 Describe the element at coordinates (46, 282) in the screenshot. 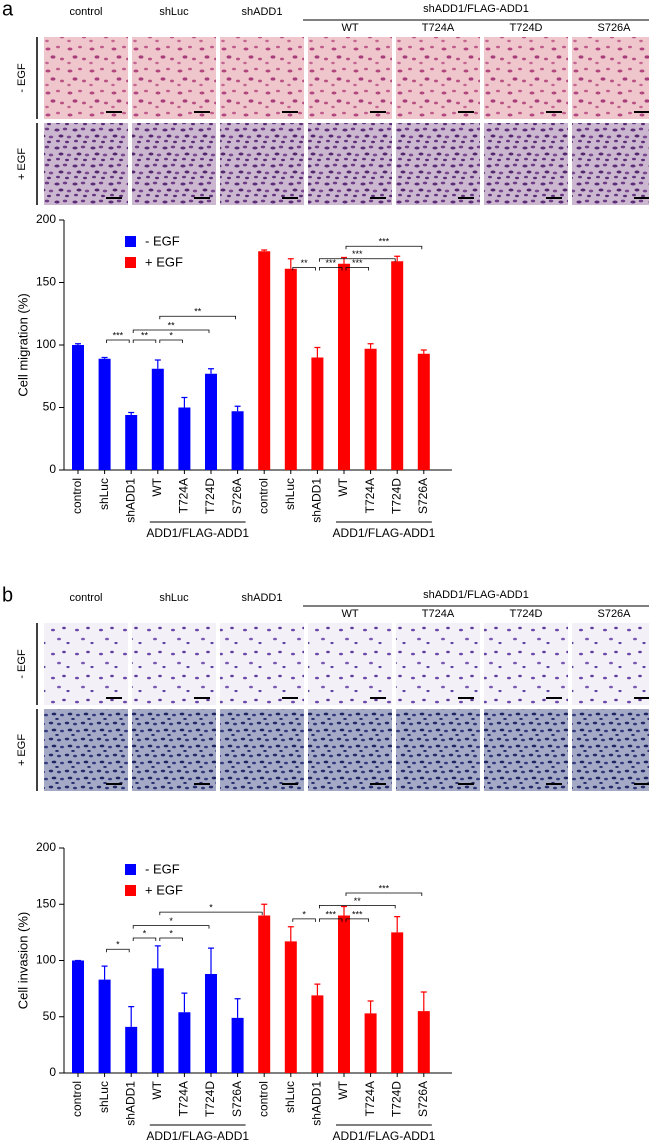

I see `y-tick-label: 150` at that location.